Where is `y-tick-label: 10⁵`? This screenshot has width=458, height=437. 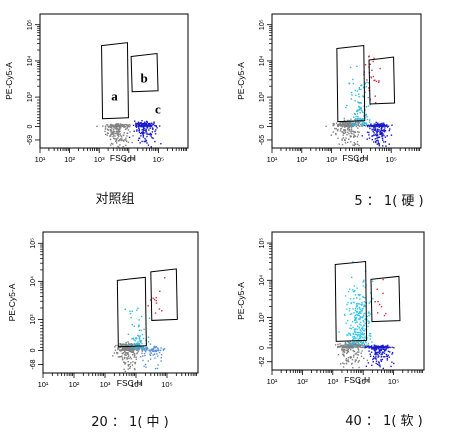 y-tick-label: 10⁵ is located at coordinates (33, 243).